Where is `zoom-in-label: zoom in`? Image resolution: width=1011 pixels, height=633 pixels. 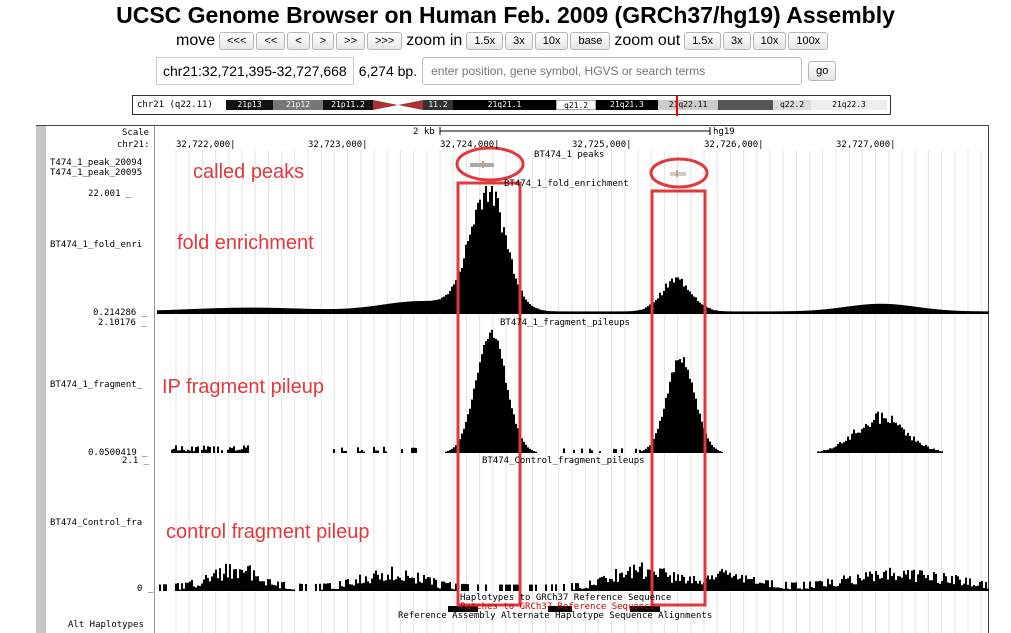 zoom-in-label: zoom in is located at coordinates (434, 40).